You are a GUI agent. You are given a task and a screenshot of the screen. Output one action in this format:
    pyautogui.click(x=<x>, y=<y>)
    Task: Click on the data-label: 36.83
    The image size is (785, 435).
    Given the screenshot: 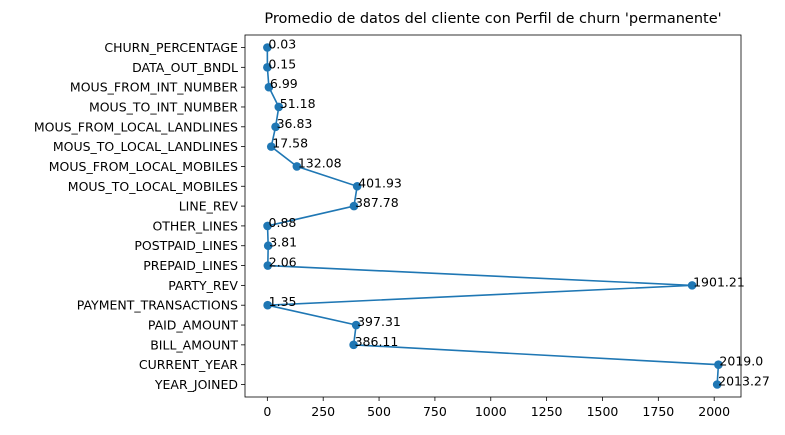 What is the action you would take?
    pyautogui.click(x=295, y=123)
    